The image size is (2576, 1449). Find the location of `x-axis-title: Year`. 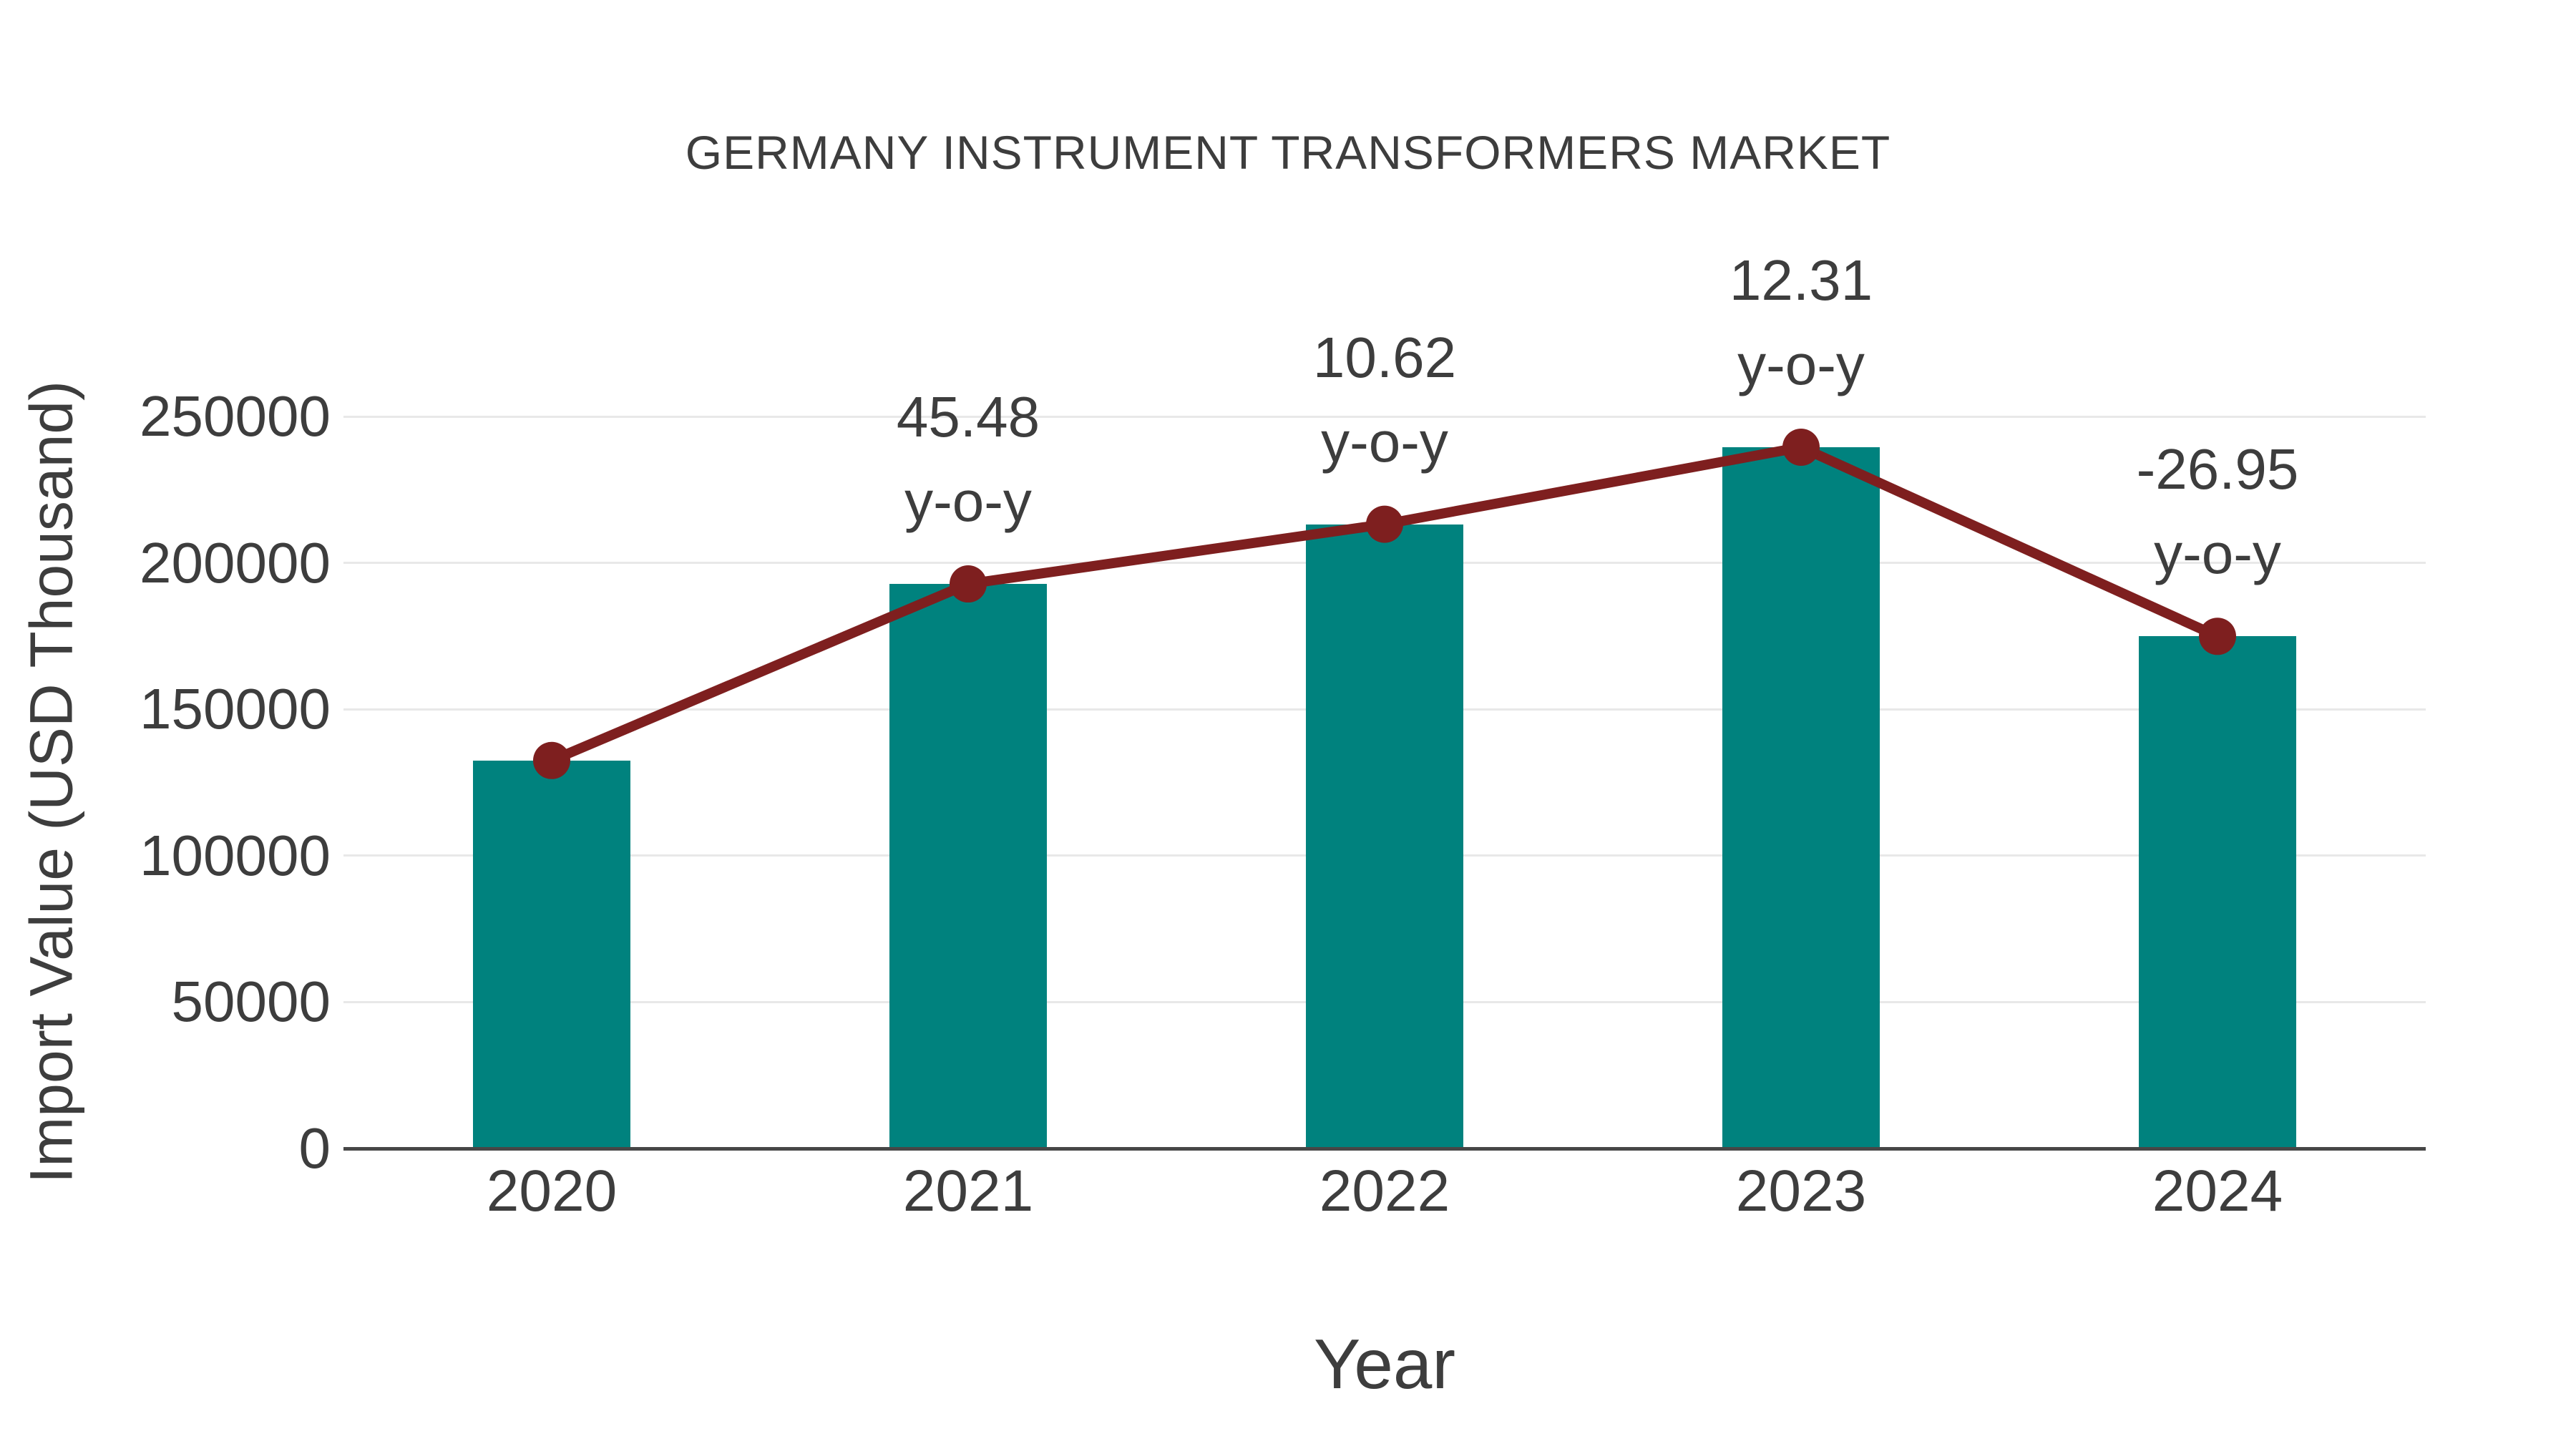

x-axis-title: Year is located at coordinates (1384, 1363).